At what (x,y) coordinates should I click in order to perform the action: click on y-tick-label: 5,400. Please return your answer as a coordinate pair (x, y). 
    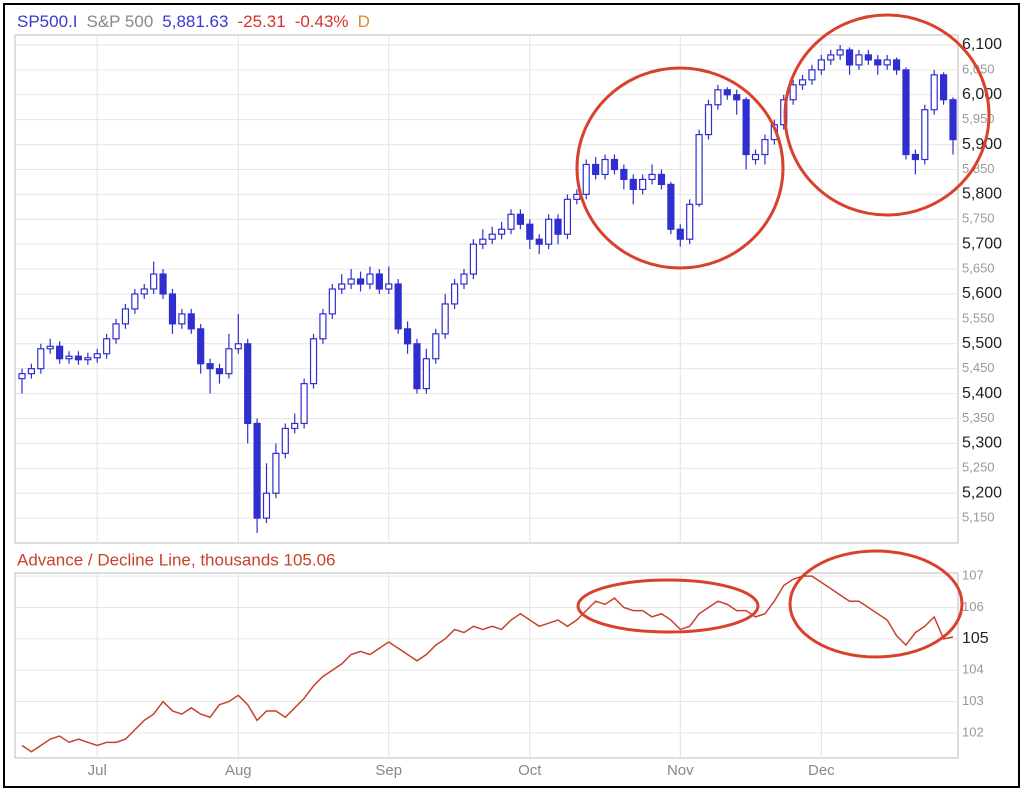
    Looking at the image, I should click on (982, 393).